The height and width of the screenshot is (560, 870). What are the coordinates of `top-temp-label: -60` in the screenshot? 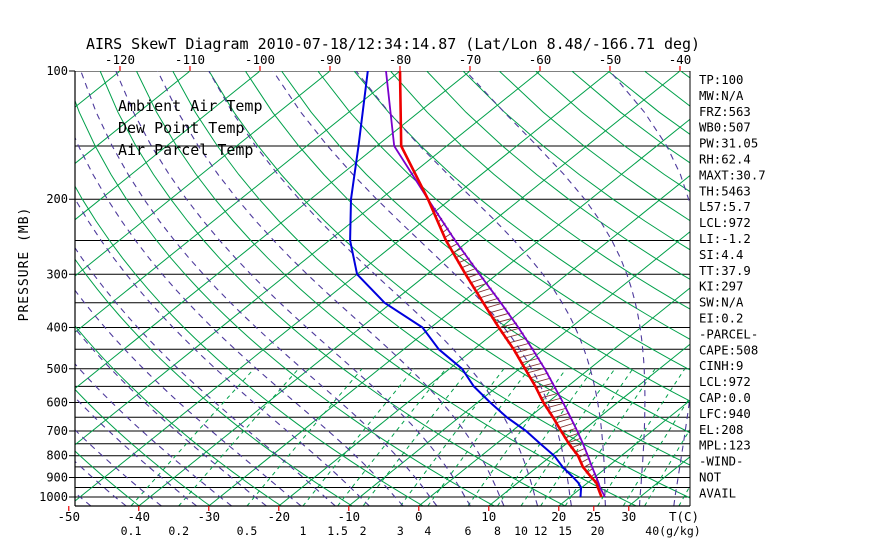 It's located at (540, 59).